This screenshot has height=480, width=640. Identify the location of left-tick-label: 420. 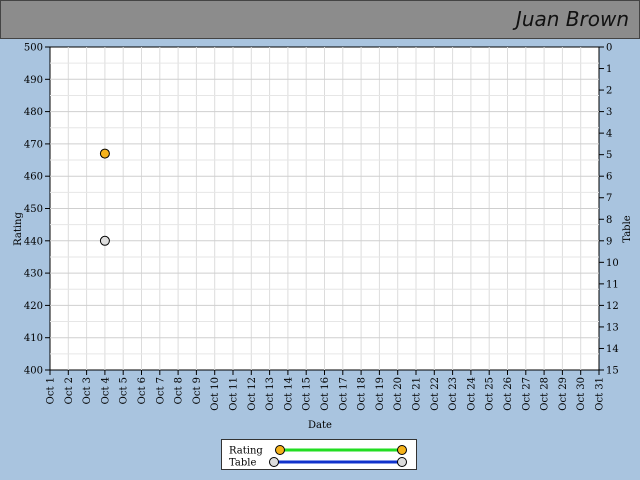
(33, 306).